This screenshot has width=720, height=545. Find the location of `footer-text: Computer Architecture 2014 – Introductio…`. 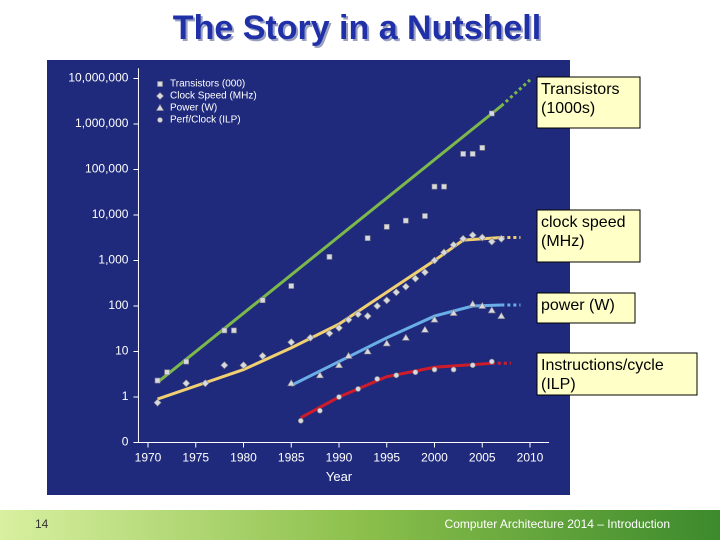

footer-text: Computer Architecture 2014 – Introductio… is located at coordinates (557, 524).